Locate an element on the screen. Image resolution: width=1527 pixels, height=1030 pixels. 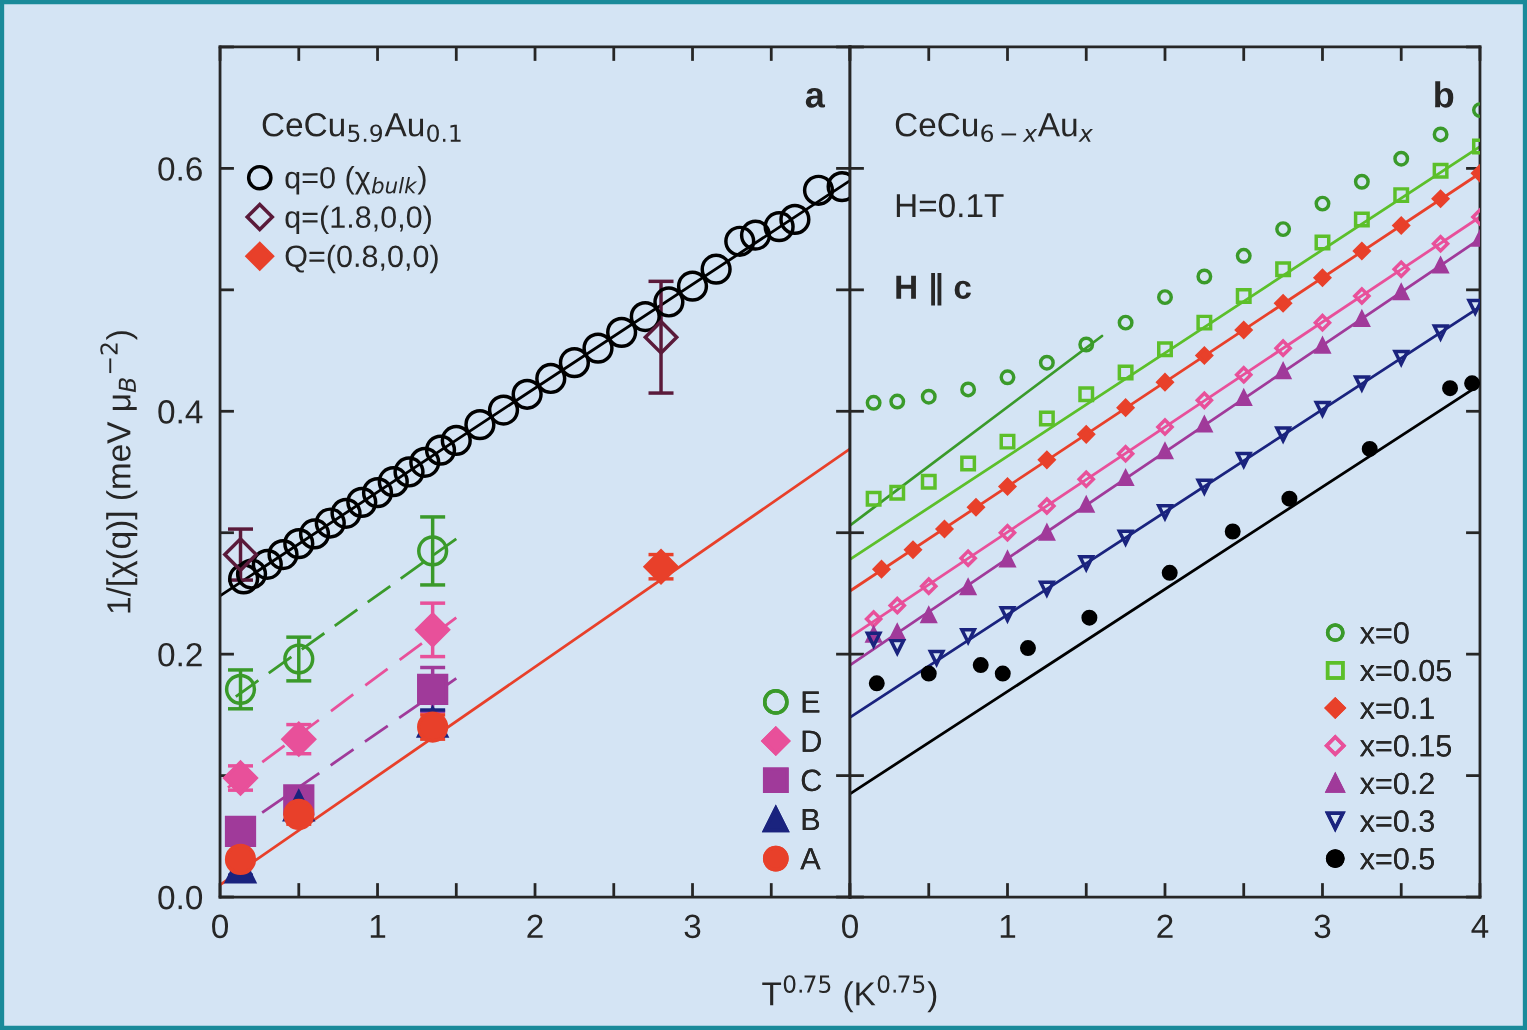
annotation: CeCu$_{6−x}$Au$_{x}$ is located at coordinates (994, 128).